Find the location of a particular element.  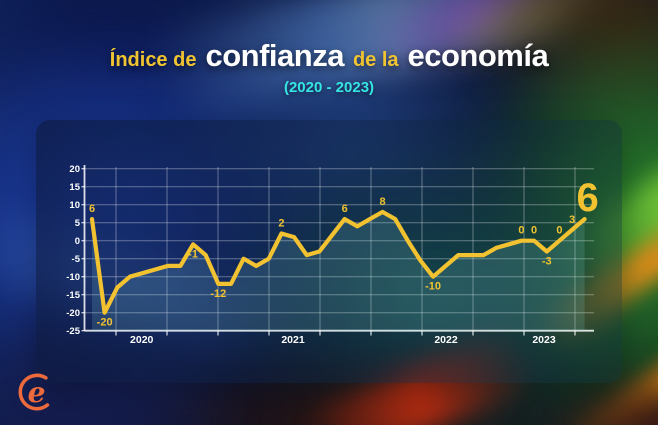

title-part-economia: economía is located at coordinates (478, 55).